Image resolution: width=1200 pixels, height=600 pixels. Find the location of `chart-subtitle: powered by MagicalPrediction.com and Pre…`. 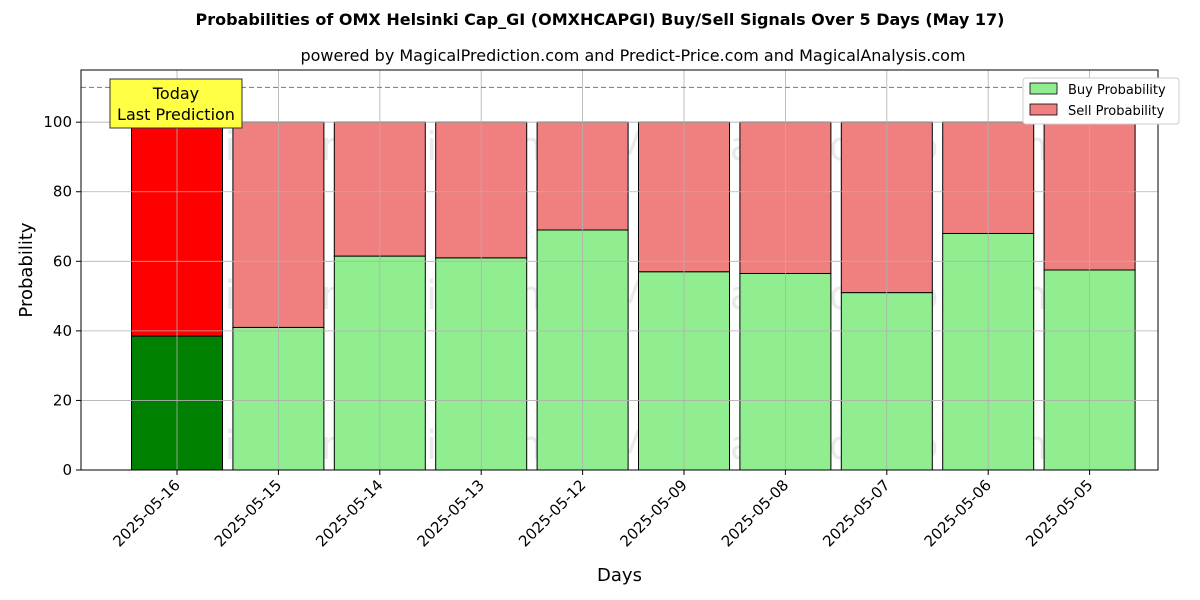

chart-subtitle: powered by MagicalPrediction.com and Pre… is located at coordinates (633, 55).